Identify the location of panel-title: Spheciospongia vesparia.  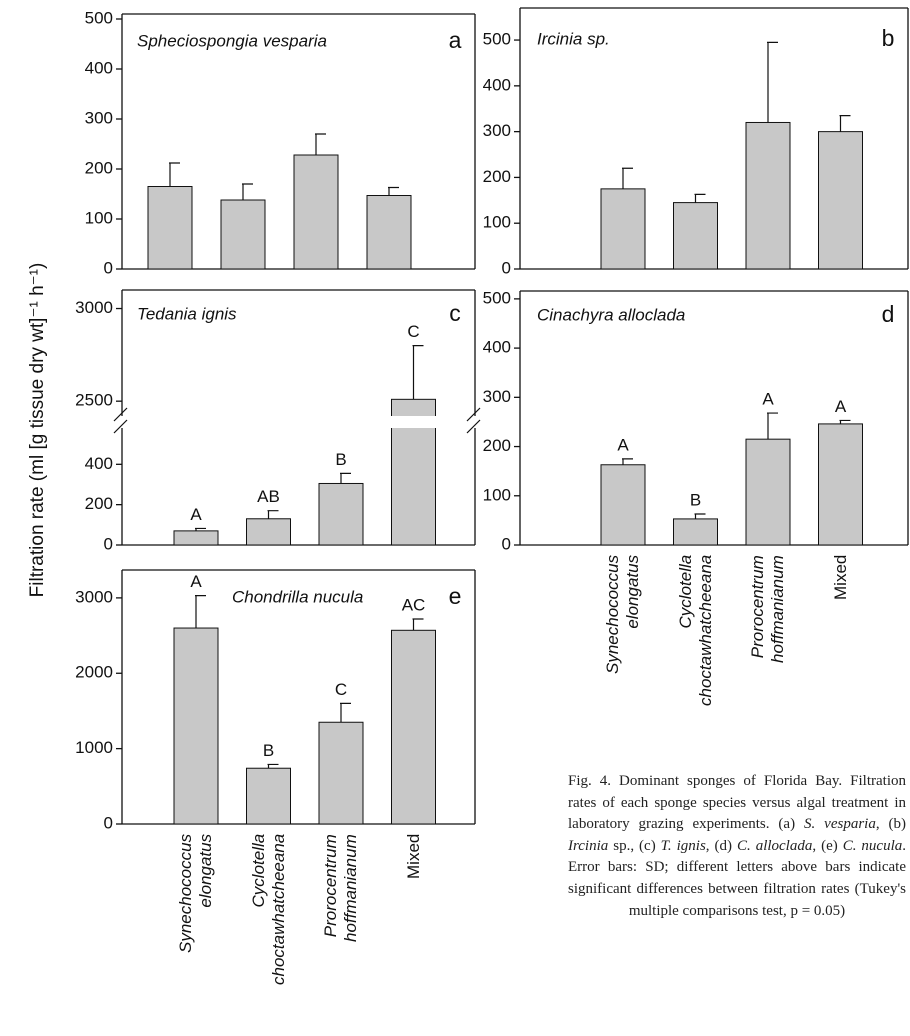
(232, 40).